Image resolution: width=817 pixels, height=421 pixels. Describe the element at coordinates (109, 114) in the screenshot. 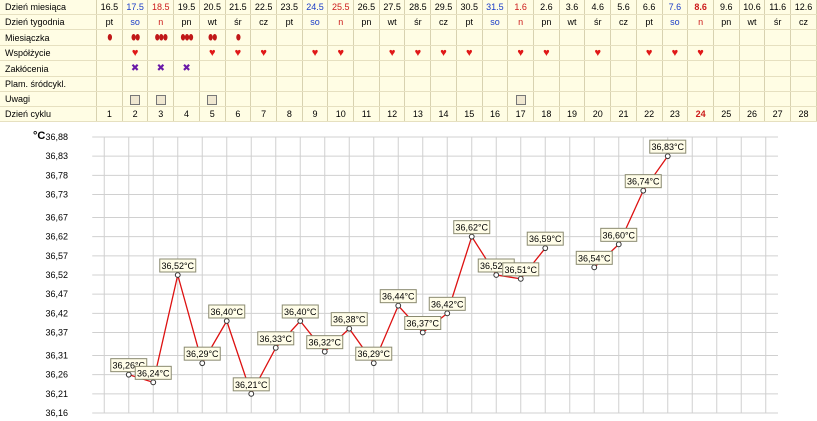

I see `cycle-day-cell: 1` at that location.